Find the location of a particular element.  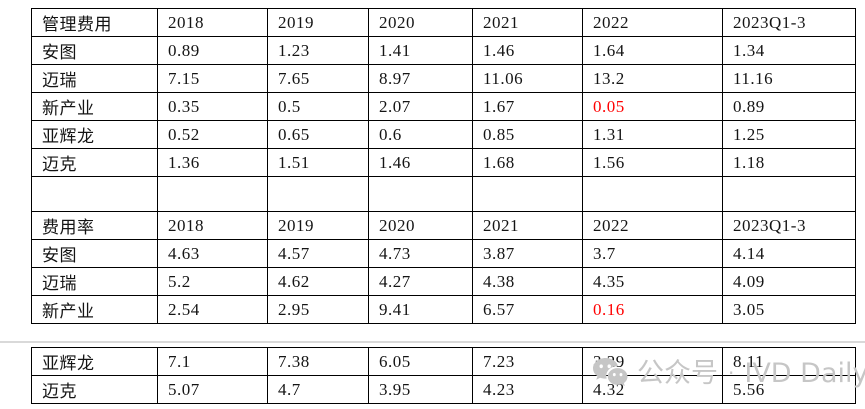

value-cell: 3.95 is located at coordinates (420, 389).